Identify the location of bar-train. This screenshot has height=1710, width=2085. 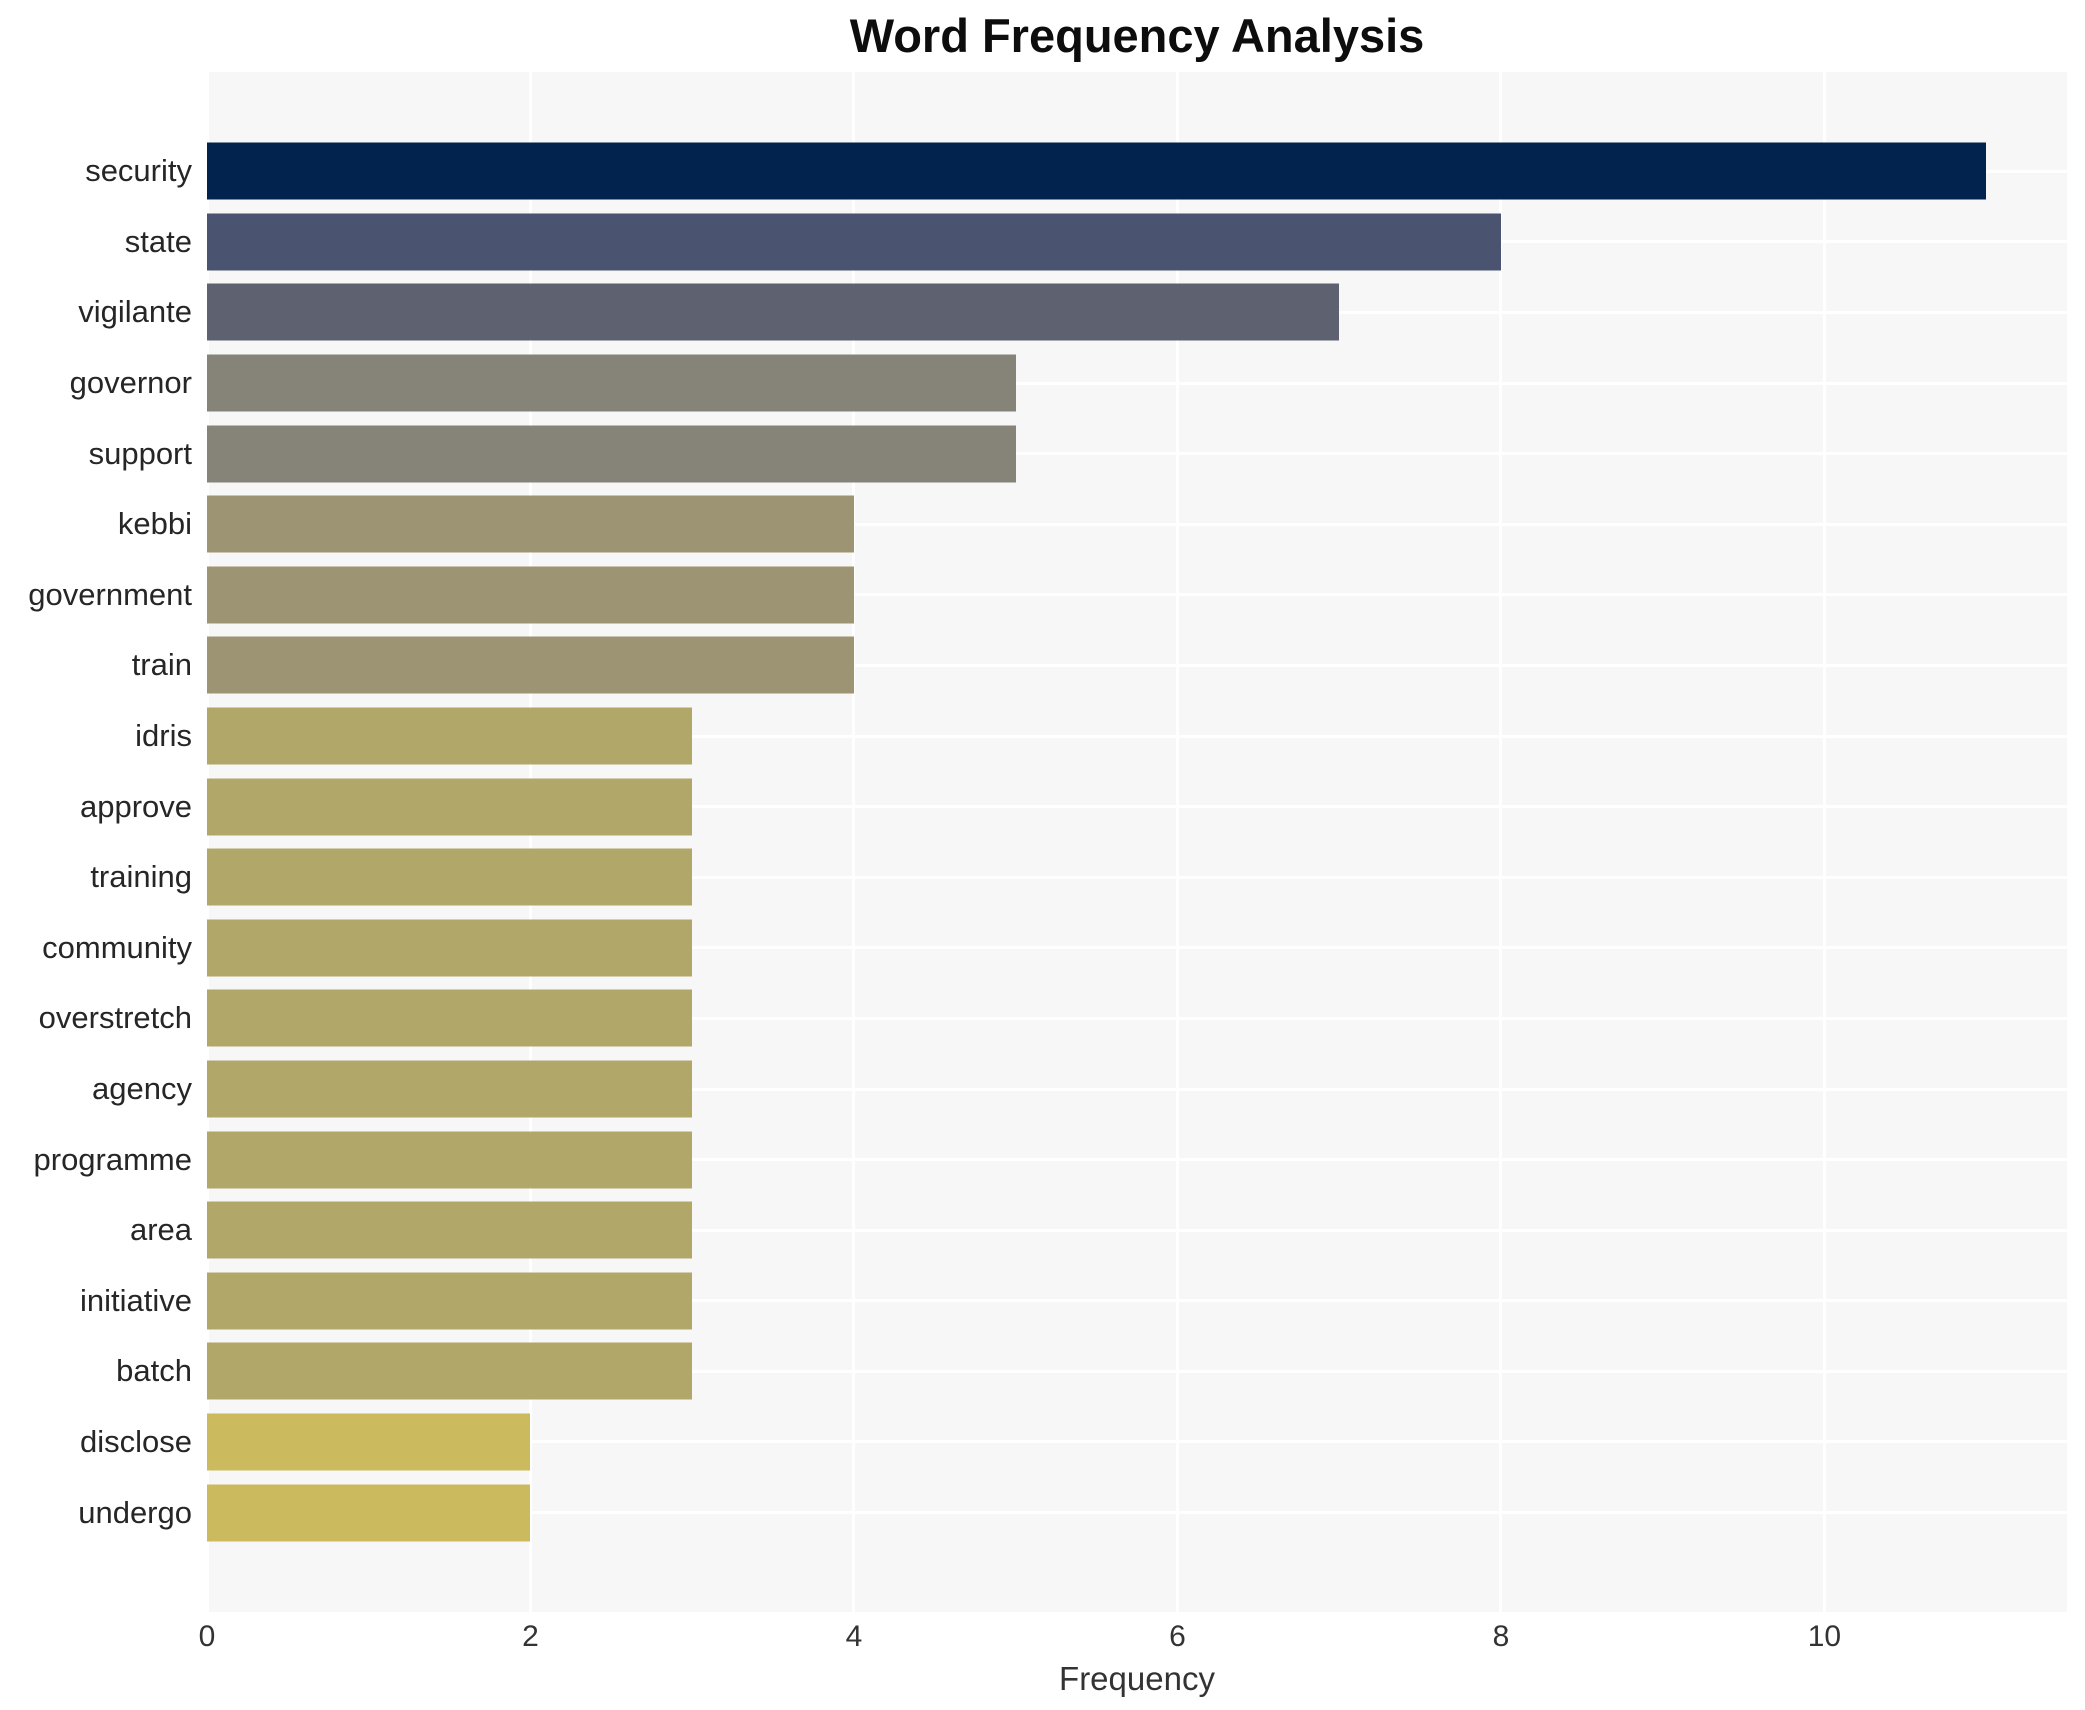
(530, 665).